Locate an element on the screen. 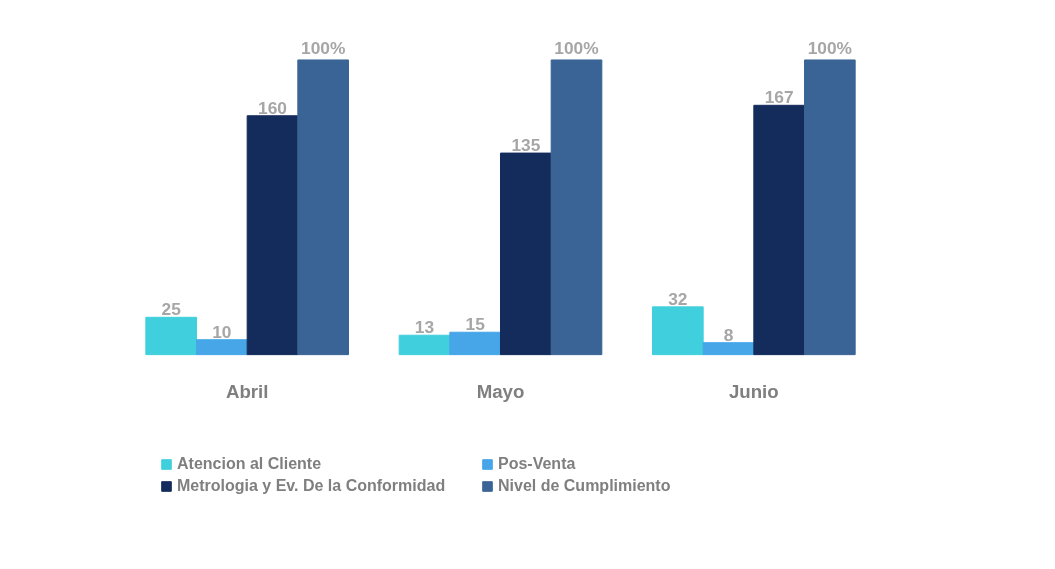 The width and height of the screenshot is (1055, 569). legend-label: Pos-Venta is located at coordinates (537, 464).